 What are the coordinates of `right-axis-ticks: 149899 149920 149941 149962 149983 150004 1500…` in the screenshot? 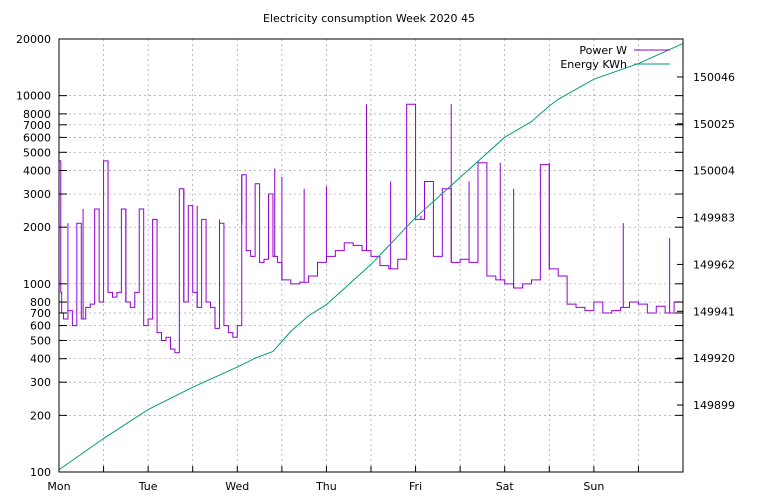 It's located at (706, 241).